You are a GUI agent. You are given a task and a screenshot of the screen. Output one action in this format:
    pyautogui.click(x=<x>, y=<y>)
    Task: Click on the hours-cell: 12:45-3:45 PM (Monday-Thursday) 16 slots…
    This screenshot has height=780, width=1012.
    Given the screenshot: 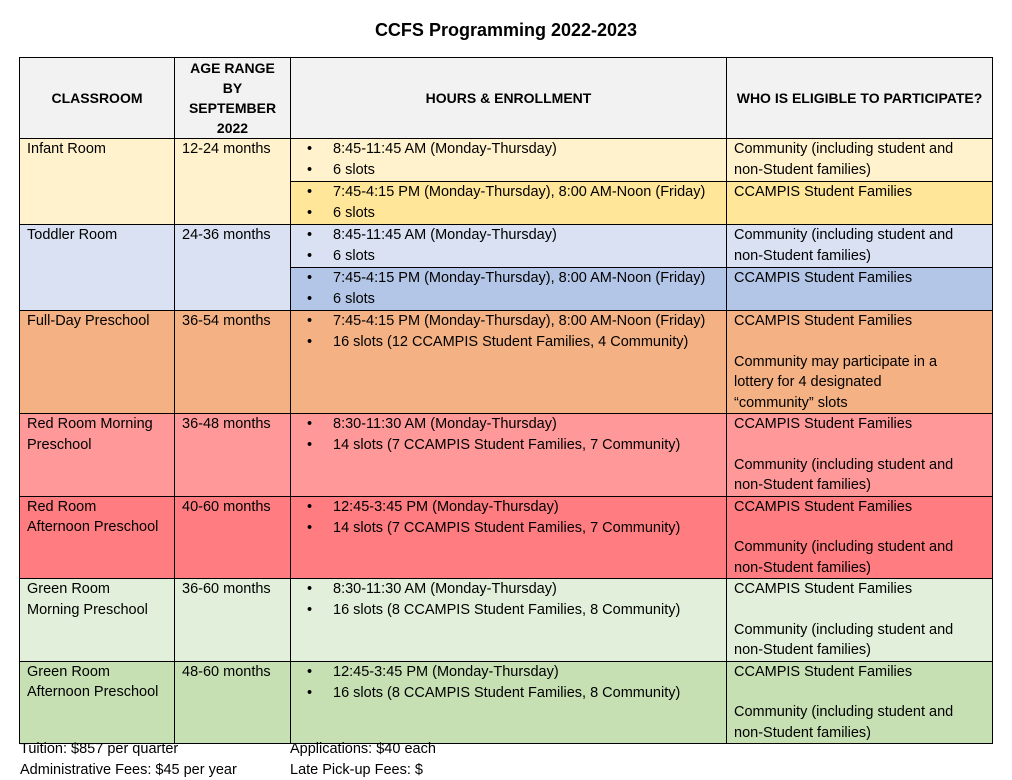 What is the action you would take?
    pyautogui.click(x=508, y=702)
    